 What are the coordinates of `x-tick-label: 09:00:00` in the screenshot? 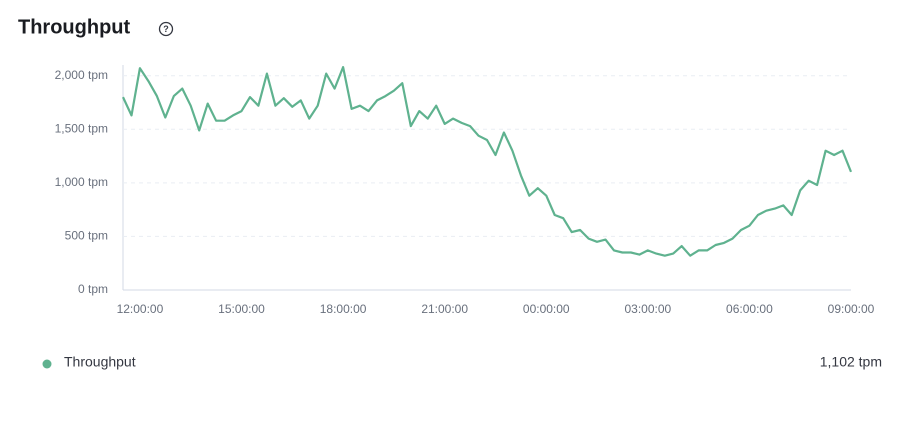 It's located at (851, 309).